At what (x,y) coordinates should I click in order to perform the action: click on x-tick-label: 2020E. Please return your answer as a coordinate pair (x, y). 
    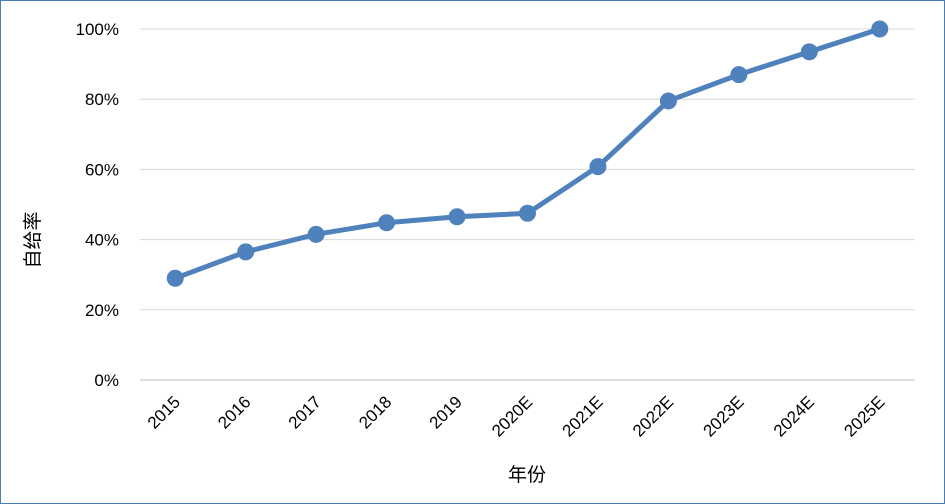
    Looking at the image, I should click on (512, 416).